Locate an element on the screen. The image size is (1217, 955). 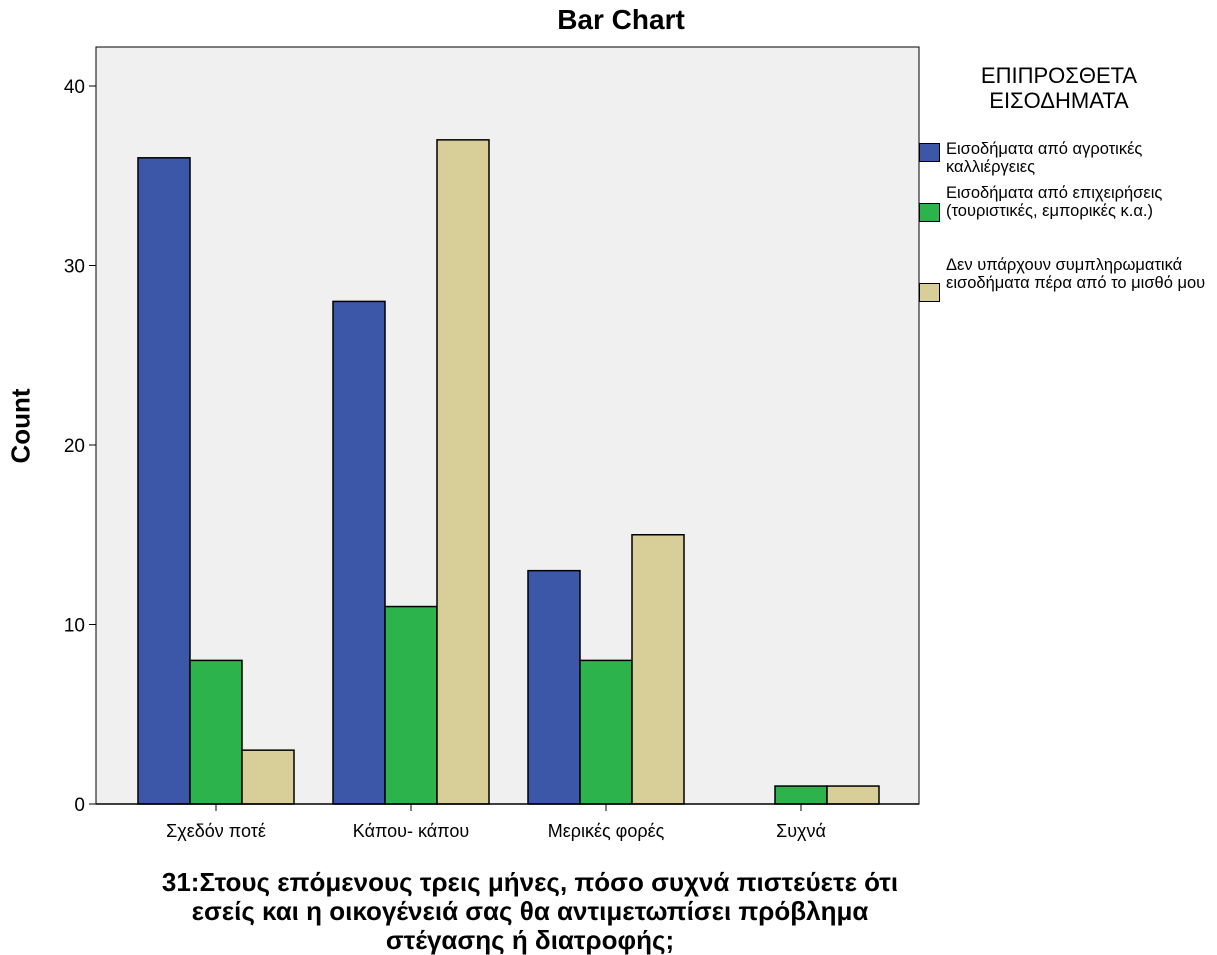
y-tick-label: 0 is located at coordinates (79, 805).